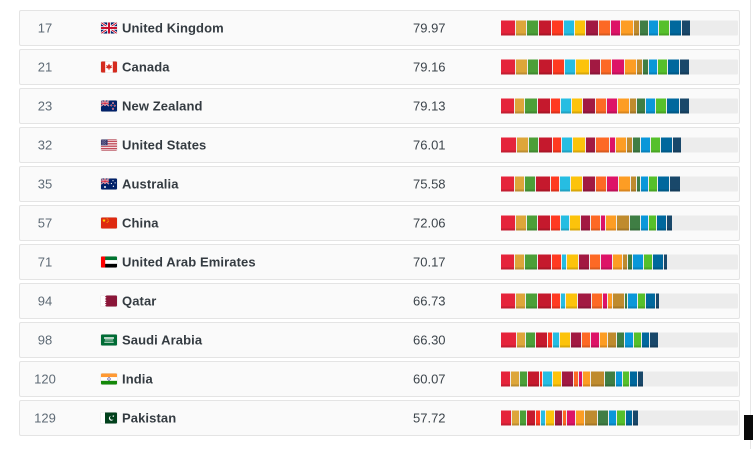 Image resolution: width=753 pixels, height=449 pixels. Describe the element at coordinates (379, 145) in the screenshot. I see `table-row-us: 32 United States 76.01` at that location.